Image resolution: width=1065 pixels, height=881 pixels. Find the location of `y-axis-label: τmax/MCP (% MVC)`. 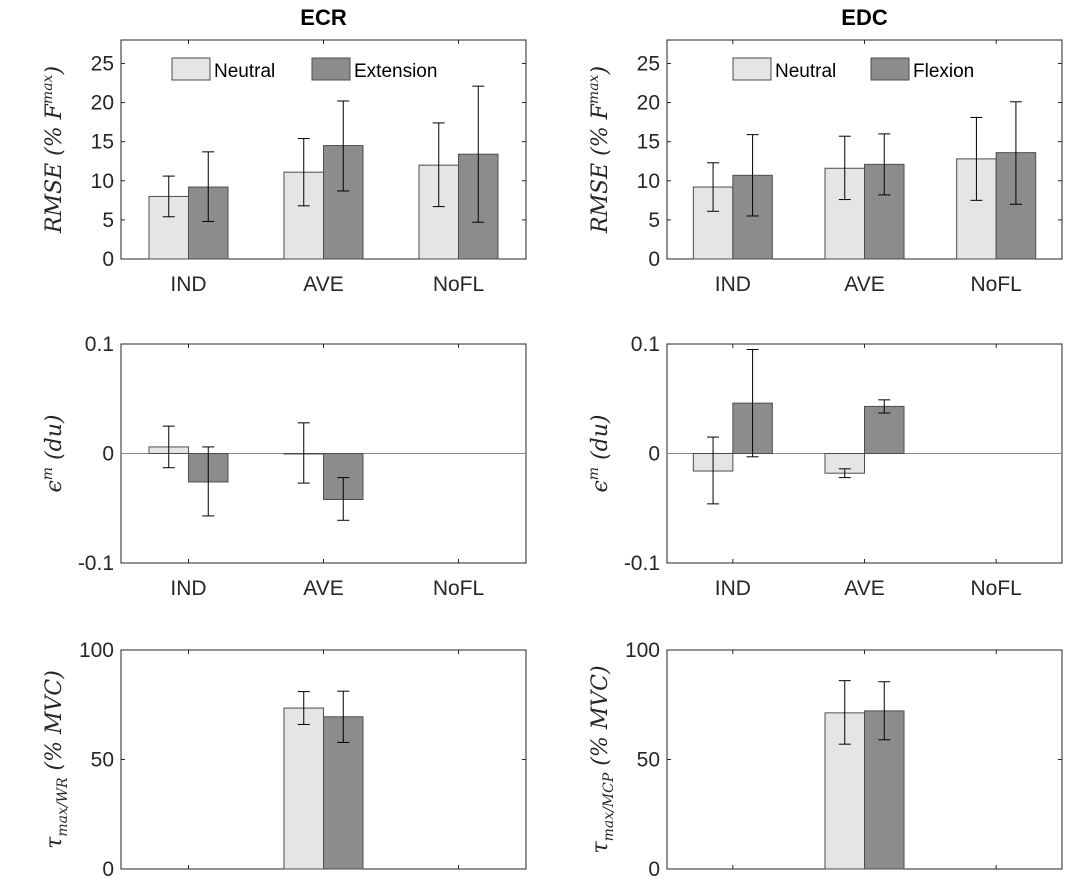

y-axis-label: τmax/MCP (% MVC) is located at coordinates (602, 759).